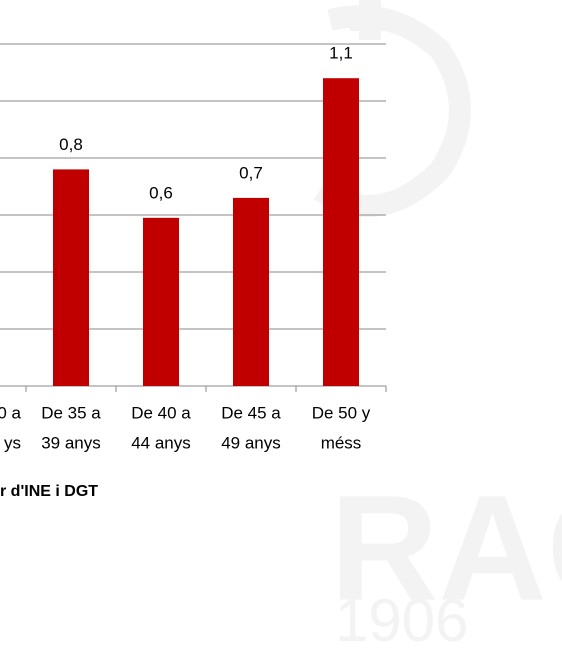 The height and width of the screenshot is (651, 562). What do you see at coordinates (12, 442) in the screenshot?
I see `x-tick-label: ys` at bounding box center [12, 442].